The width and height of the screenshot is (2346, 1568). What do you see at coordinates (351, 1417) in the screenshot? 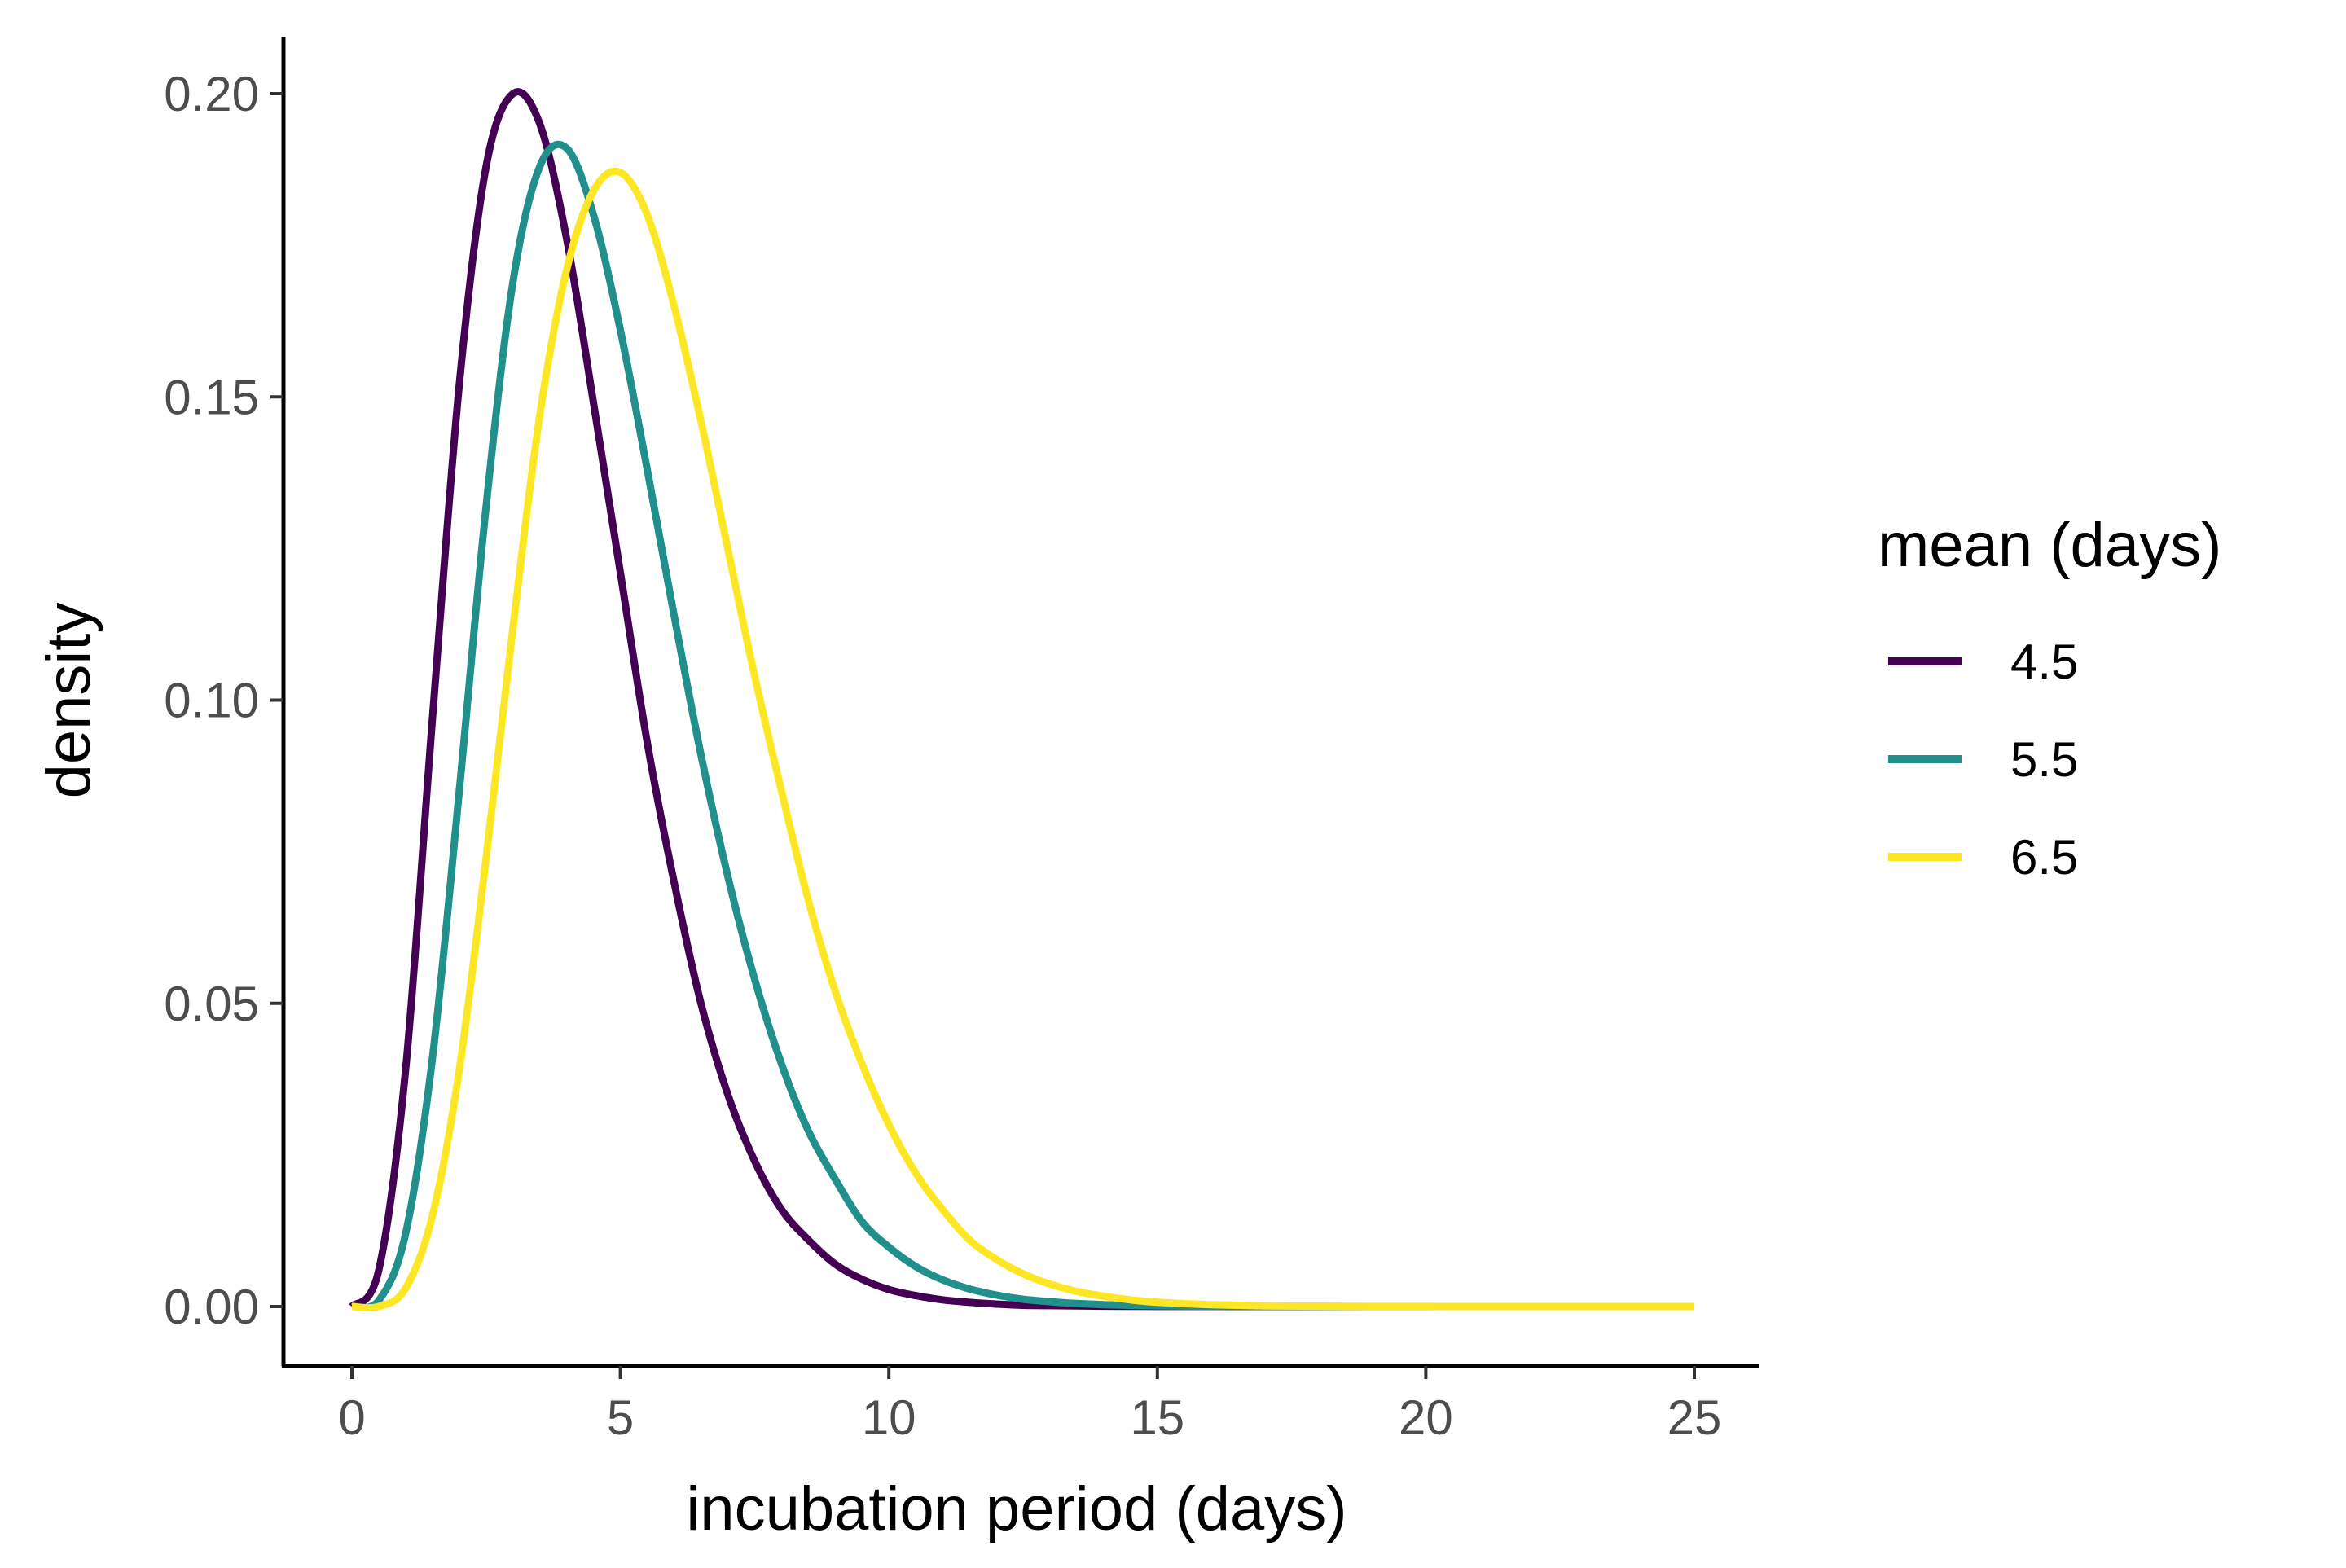
I see `x-tick-label: 0` at bounding box center [351, 1417].